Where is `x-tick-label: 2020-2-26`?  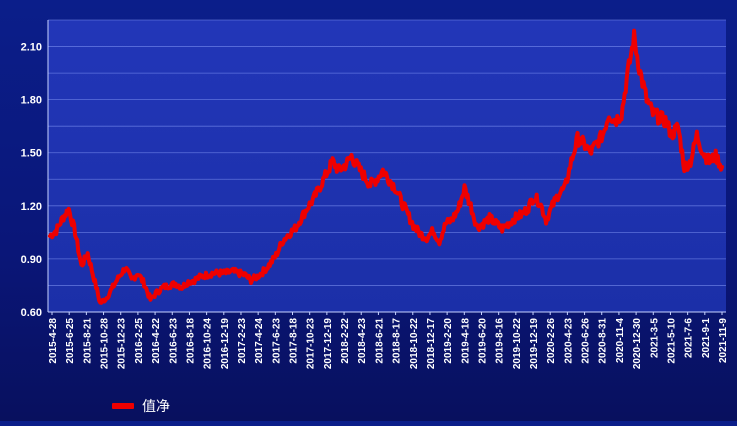 x-tick-label: 2020-2-26 is located at coordinates (551, 341).